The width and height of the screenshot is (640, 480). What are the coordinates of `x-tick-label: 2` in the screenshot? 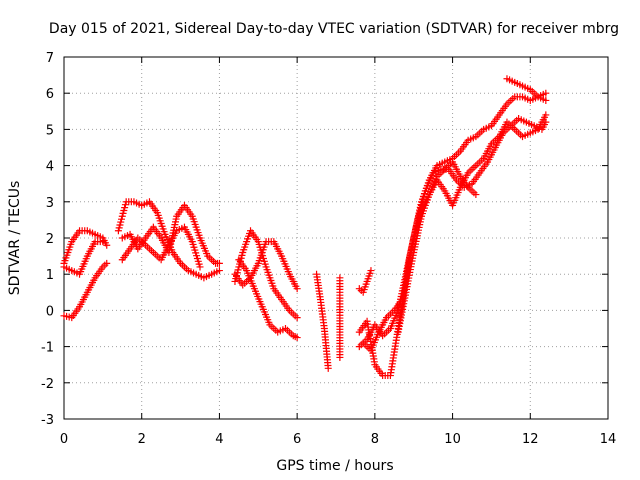 It's located at (142, 439).